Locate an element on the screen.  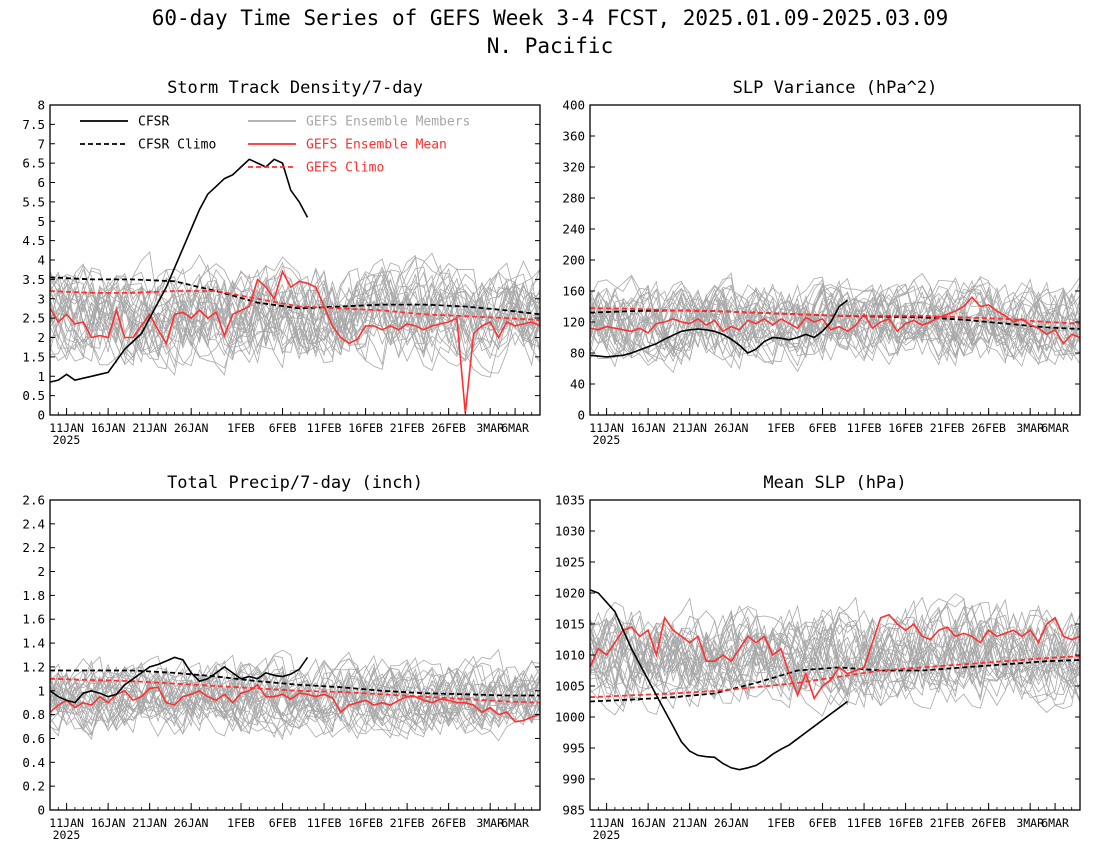
legend-gefs-climo-label: GEFS Climo is located at coordinates (345, 168).